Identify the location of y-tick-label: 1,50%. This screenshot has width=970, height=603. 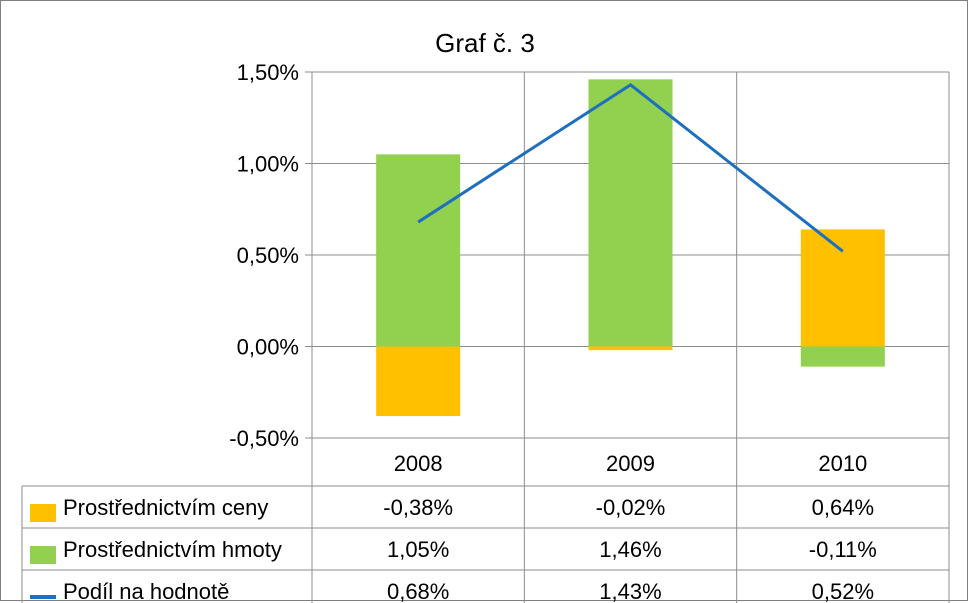
(268, 72).